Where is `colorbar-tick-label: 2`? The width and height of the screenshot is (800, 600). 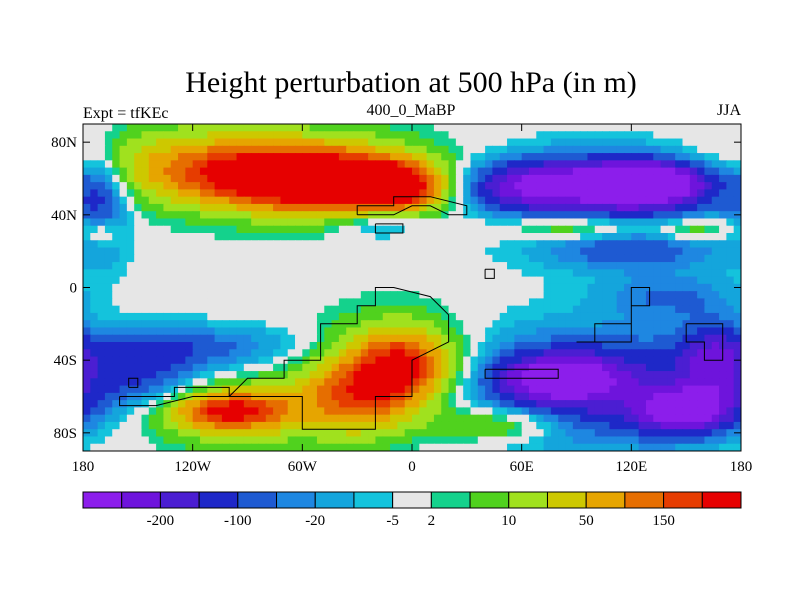 colorbar-tick-label: 2 is located at coordinates (432, 521).